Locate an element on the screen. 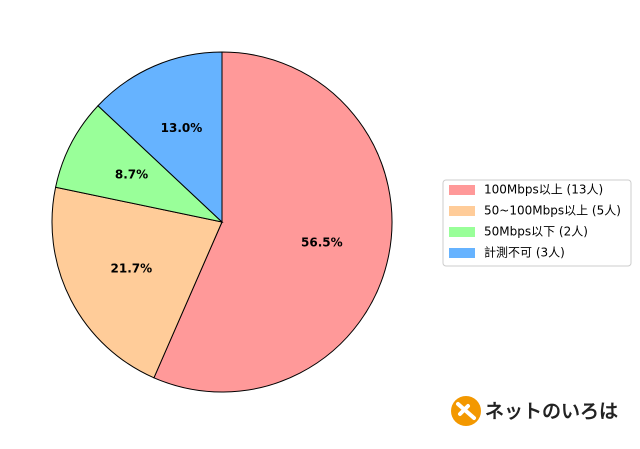 The width and height of the screenshot is (640, 449). logo: ネットのいろは is located at coordinates (534, 411).